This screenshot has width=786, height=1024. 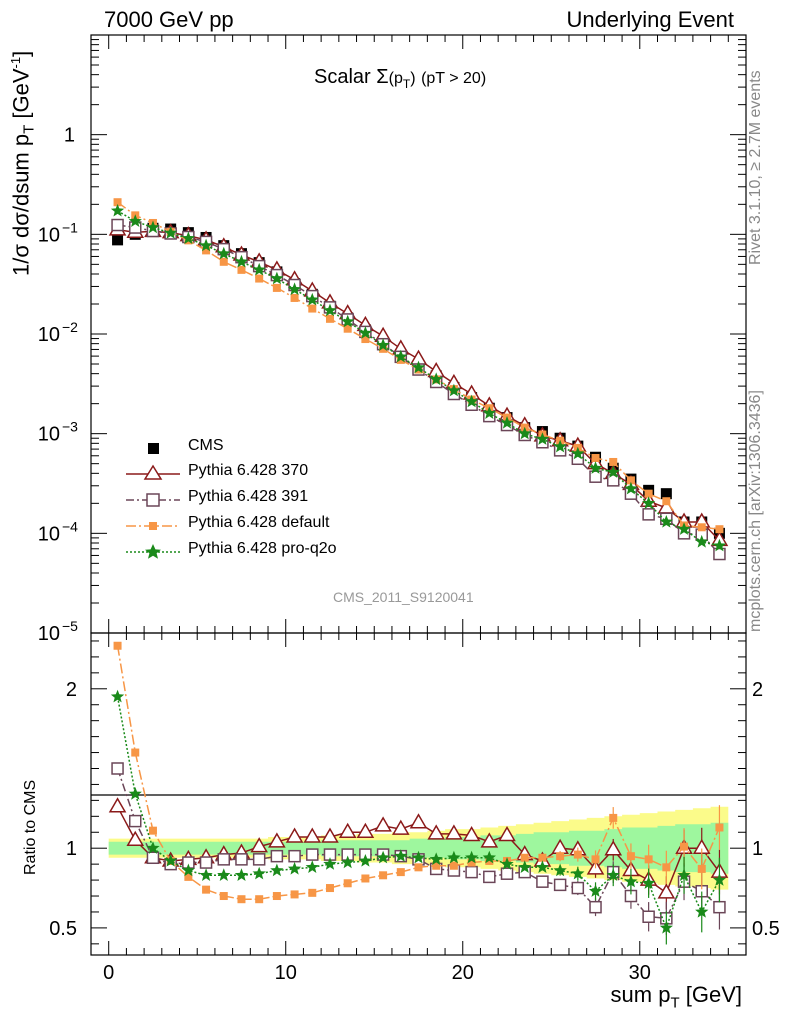 What do you see at coordinates (248, 552) in the screenshot?
I see `legend-item-pq2o: Pythia 6.428 pro-q2o` at bounding box center [248, 552].